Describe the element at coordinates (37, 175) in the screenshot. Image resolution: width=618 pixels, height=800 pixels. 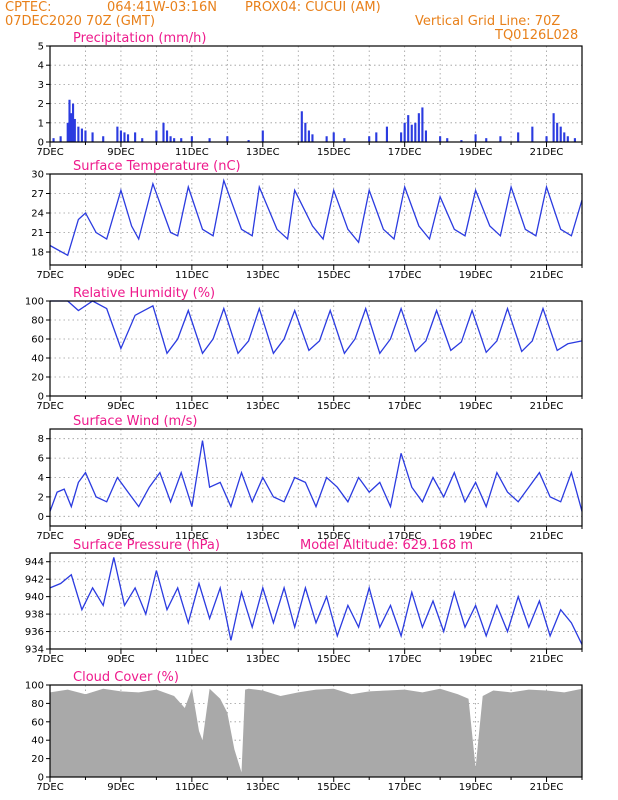
I see `y-tick-label: 30` at that location.